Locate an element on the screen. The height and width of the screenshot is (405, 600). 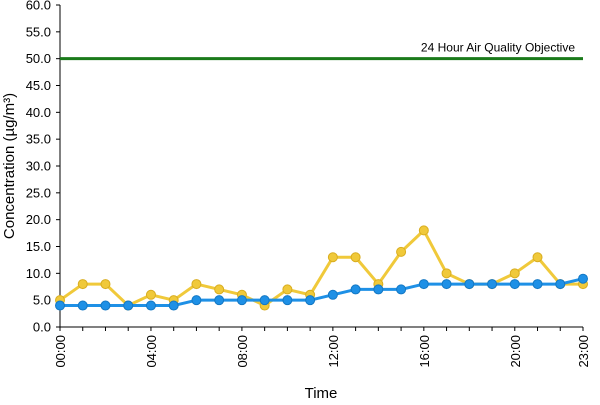
y-tick-label: 15.0 is located at coordinates (38, 246).